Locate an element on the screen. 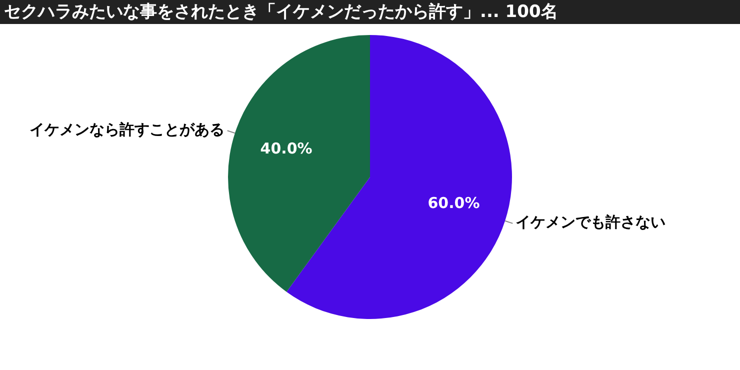 The height and width of the screenshot is (370, 740). chart-title: セクハラみたいな事をされたとき「イケメンだったから許す」... 100名 is located at coordinates (370, 12).